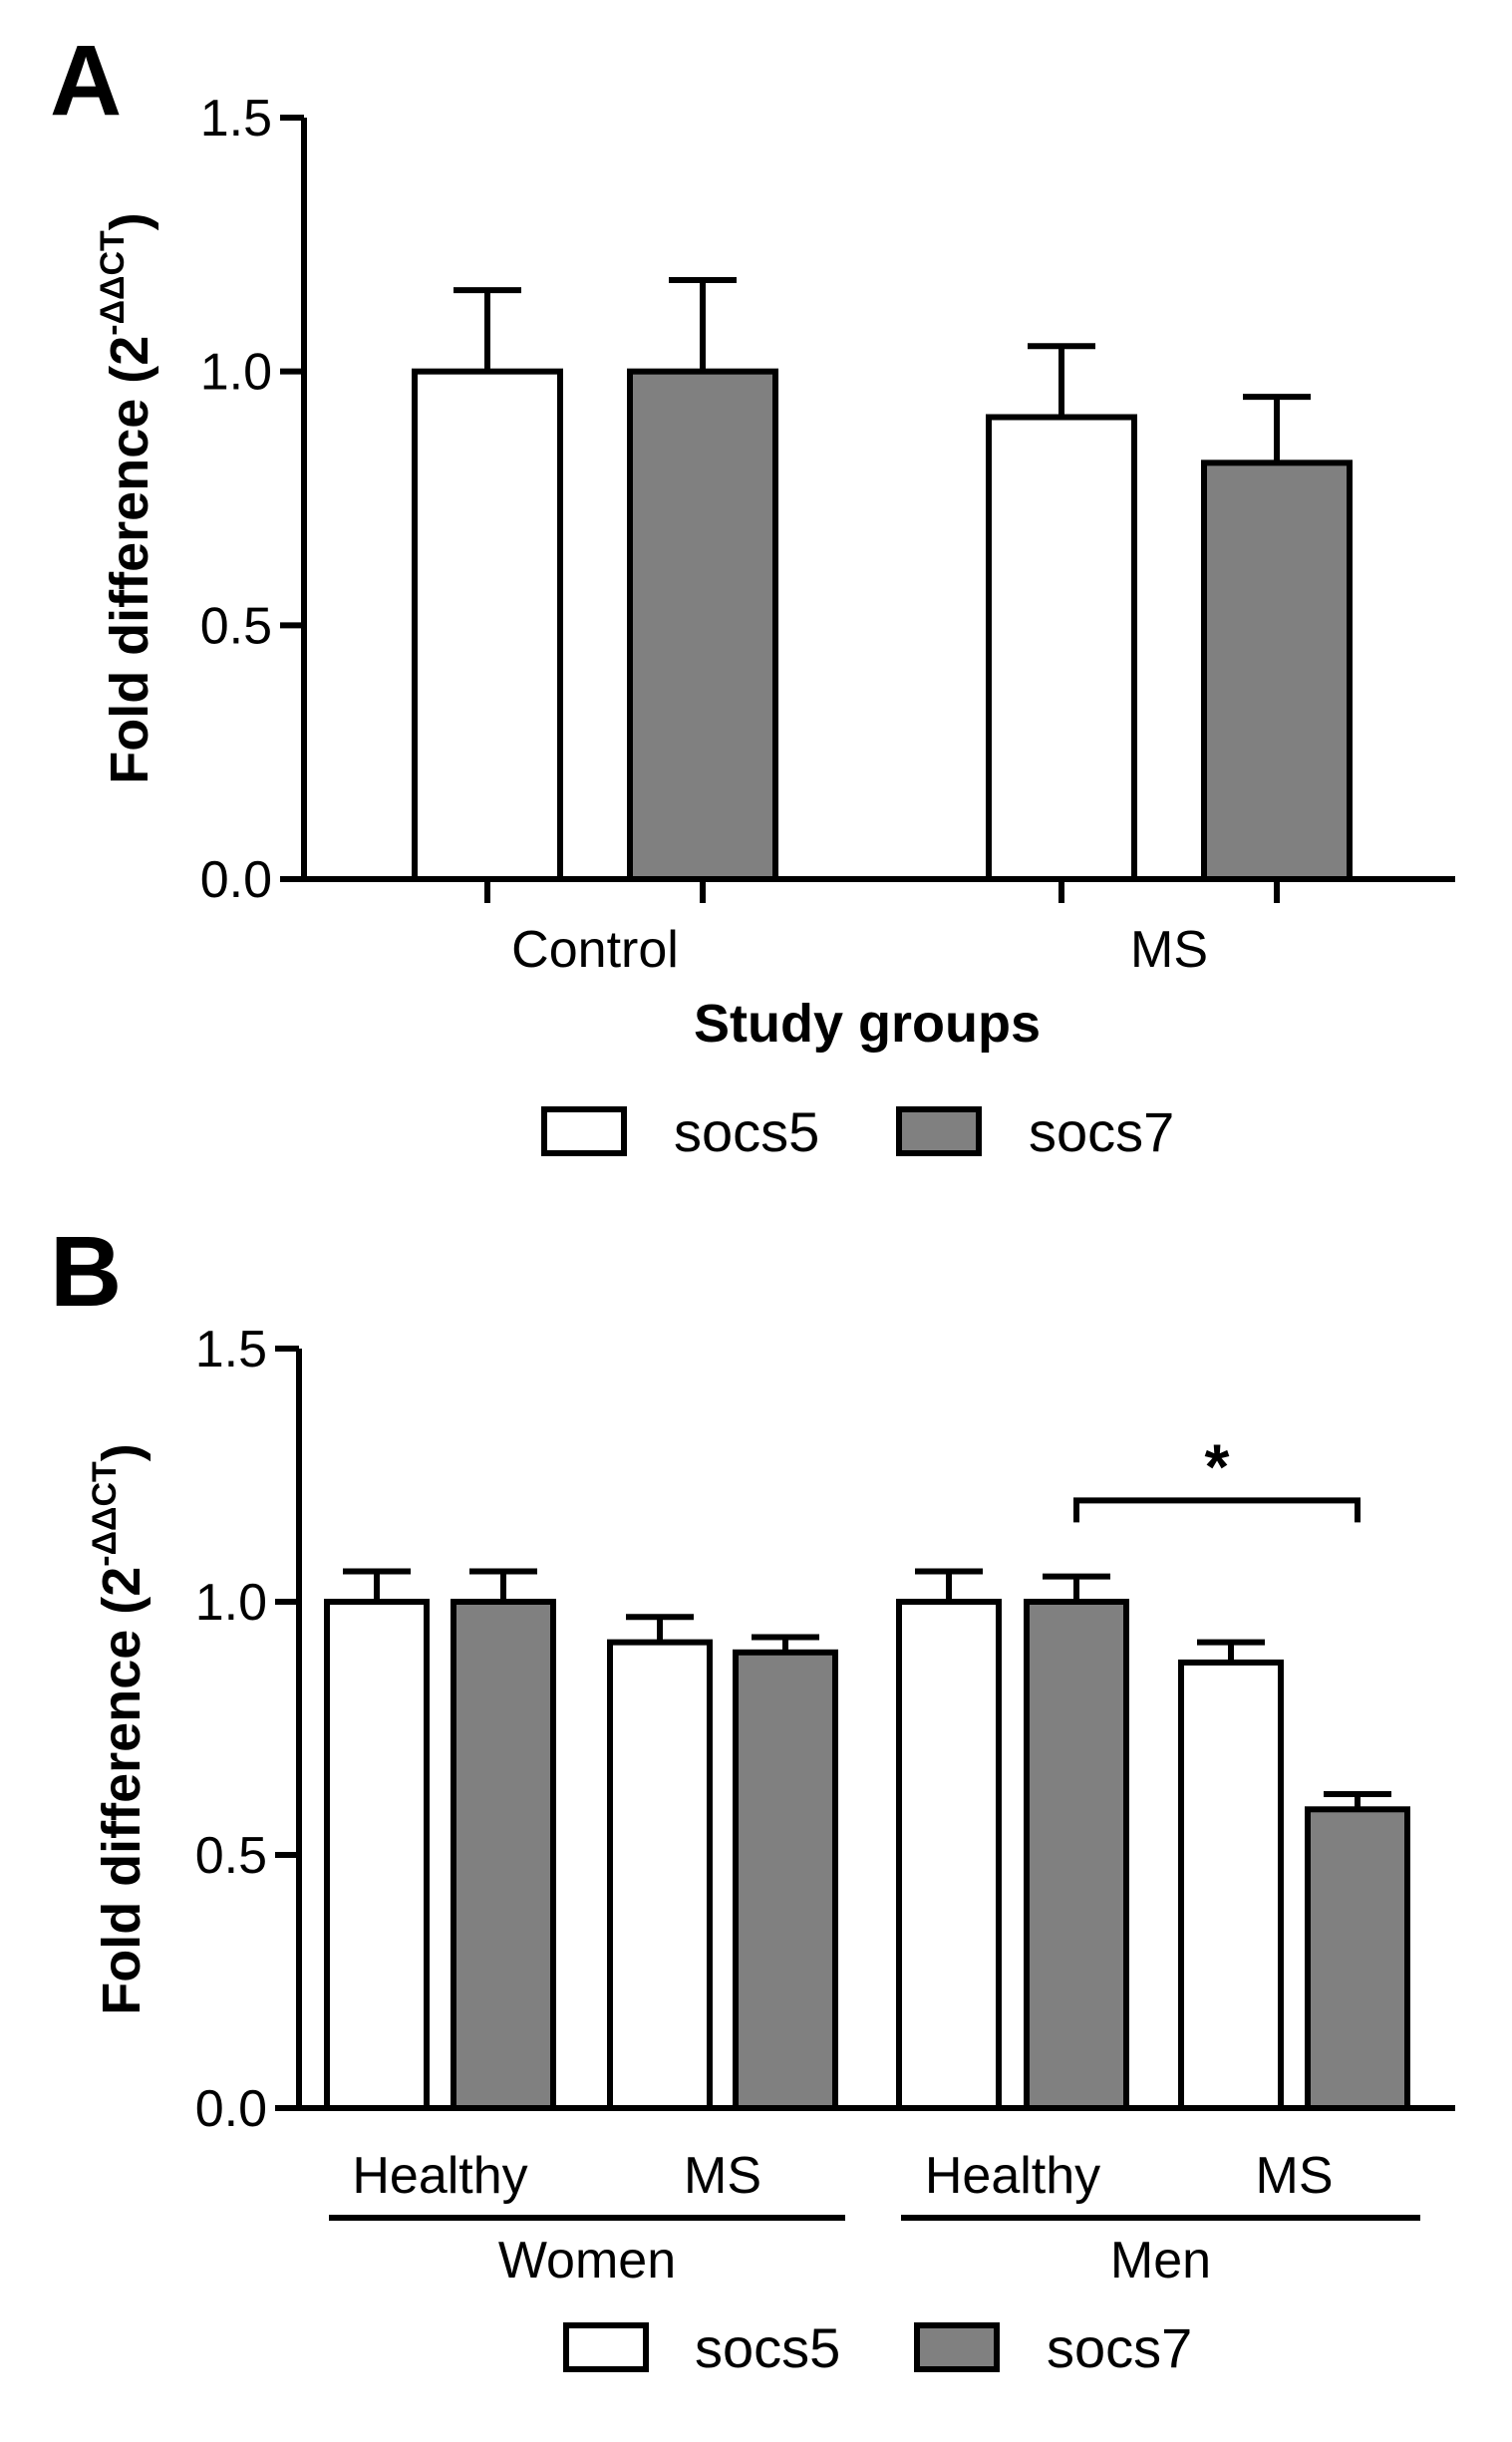 The height and width of the screenshot is (2442, 1512). Describe the element at coordinates (86, 81) in the screenshot. I see `panel-letter: A` at that location.